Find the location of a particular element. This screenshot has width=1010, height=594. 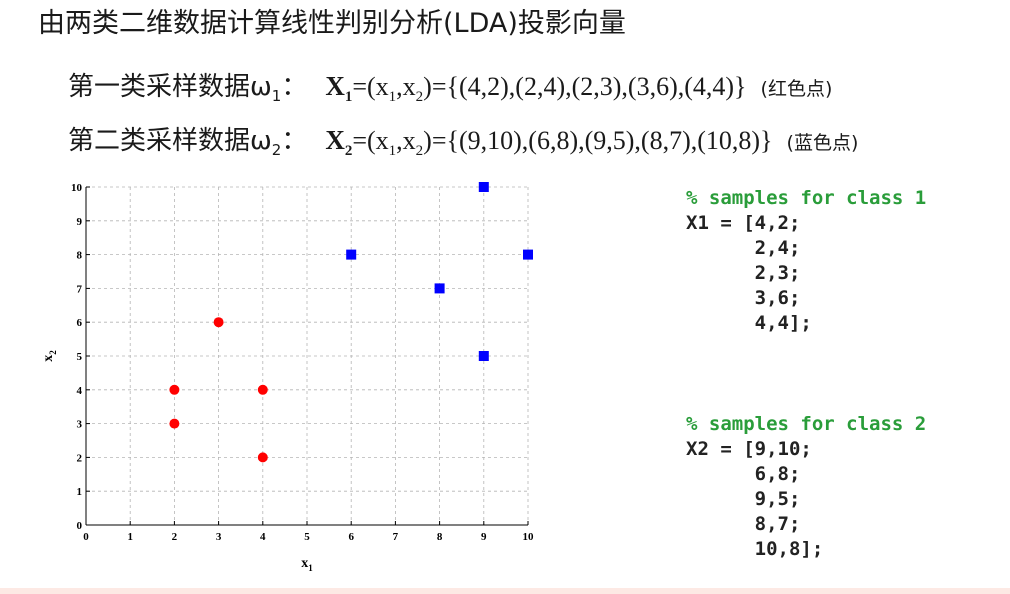

x-tick-label: 4 is located at coordinates (263, 537).